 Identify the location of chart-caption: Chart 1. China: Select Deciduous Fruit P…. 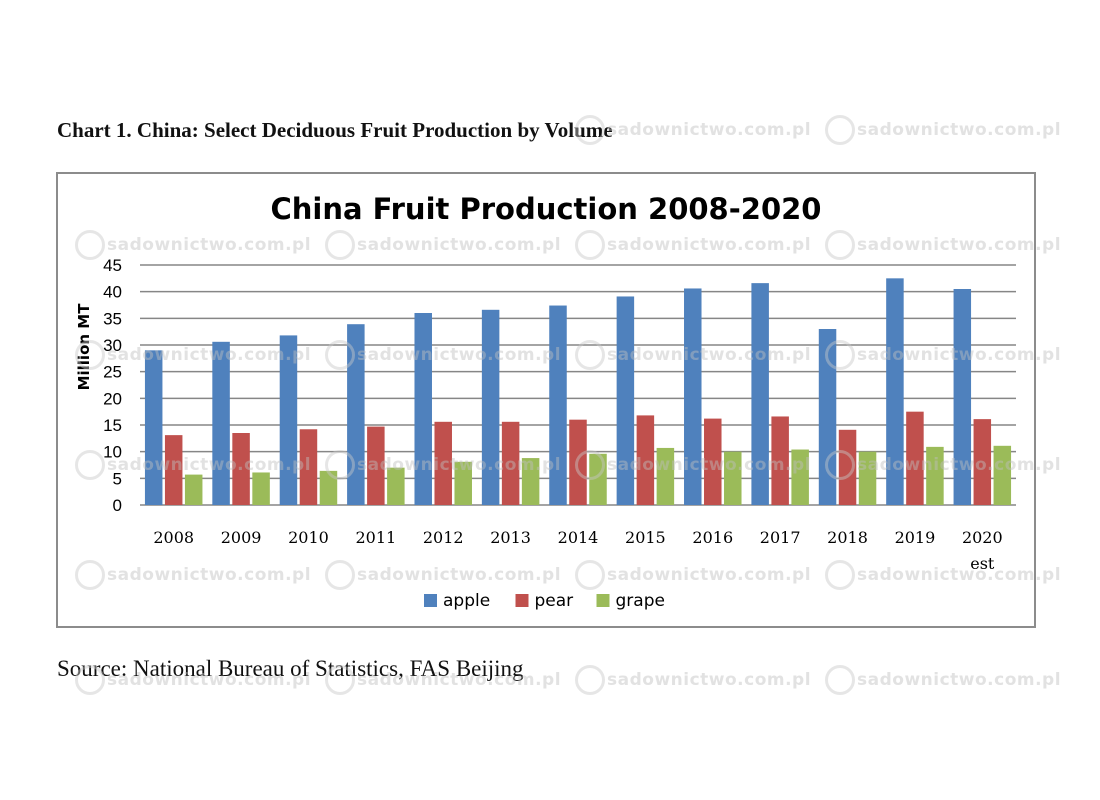
(335, 130).